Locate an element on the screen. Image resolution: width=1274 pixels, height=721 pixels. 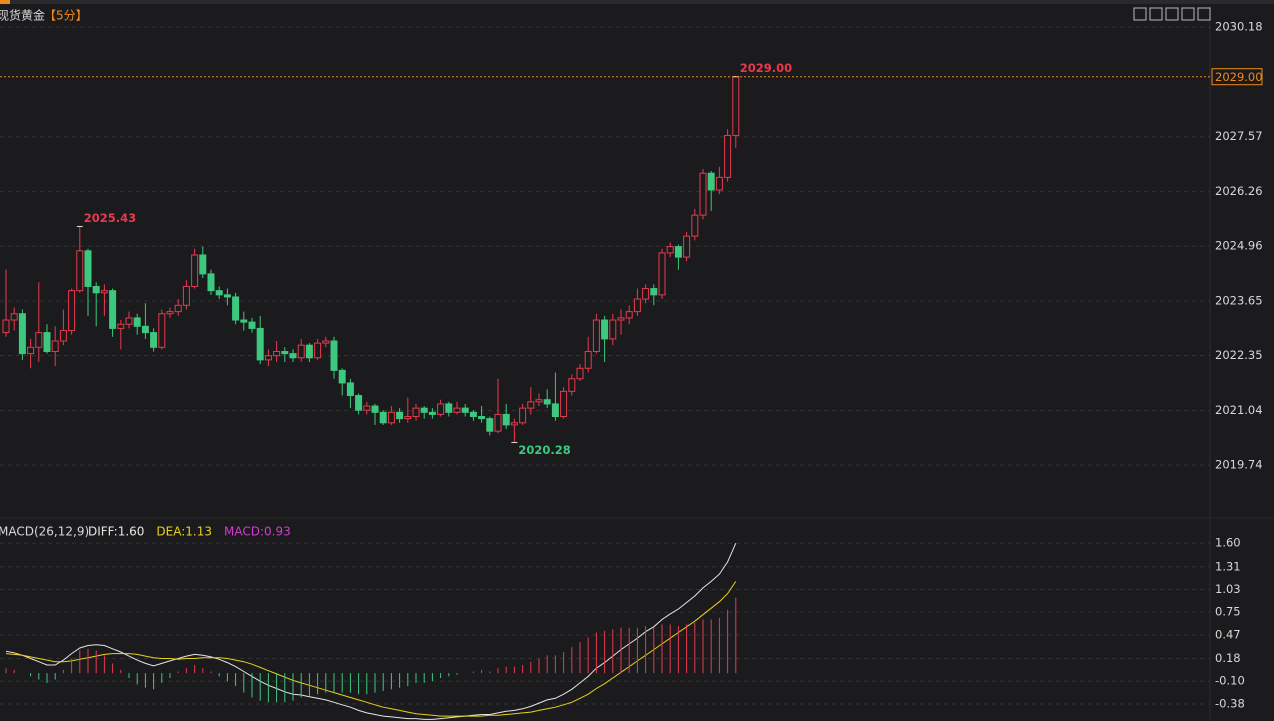
toolbar is located at coordinates (1172, 14).